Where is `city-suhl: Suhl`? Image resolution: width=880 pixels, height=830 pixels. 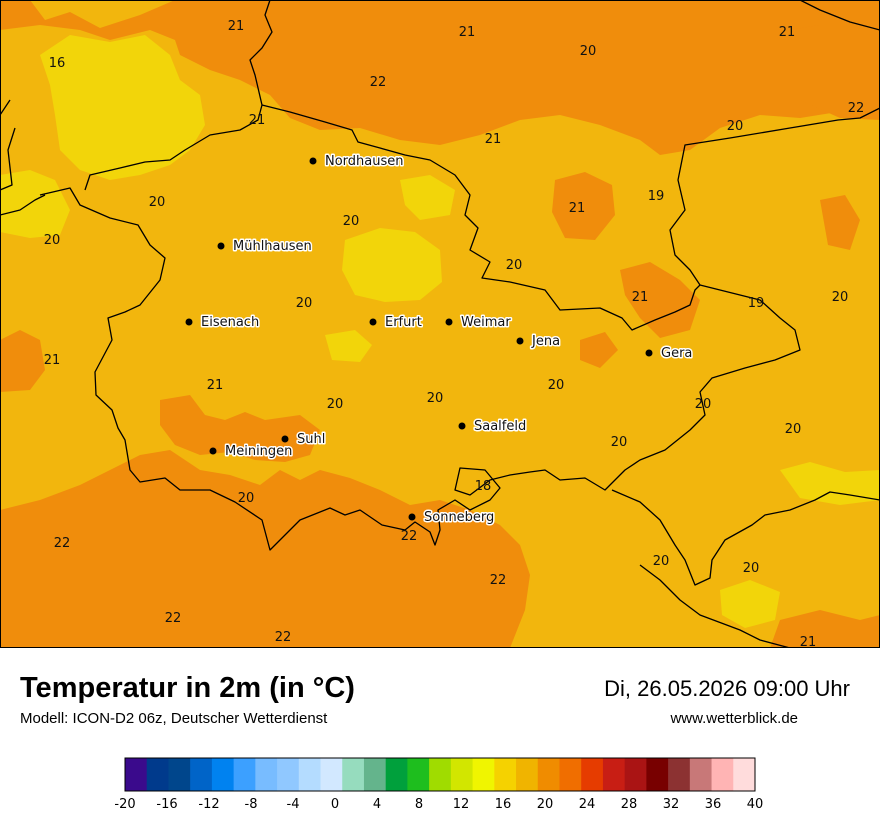 city-suhl: Suhl is located at coordinates (304, 440).